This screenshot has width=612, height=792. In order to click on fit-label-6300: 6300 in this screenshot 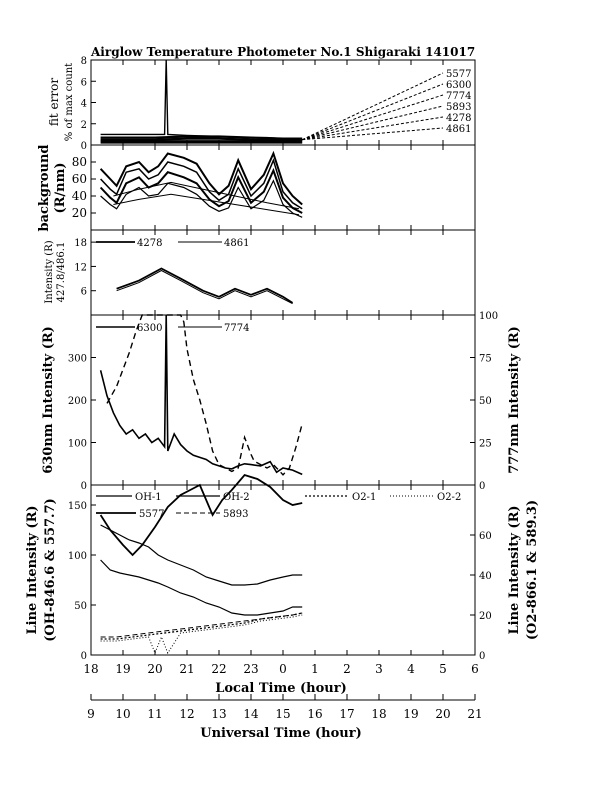, I will do `click(458, 85)`.